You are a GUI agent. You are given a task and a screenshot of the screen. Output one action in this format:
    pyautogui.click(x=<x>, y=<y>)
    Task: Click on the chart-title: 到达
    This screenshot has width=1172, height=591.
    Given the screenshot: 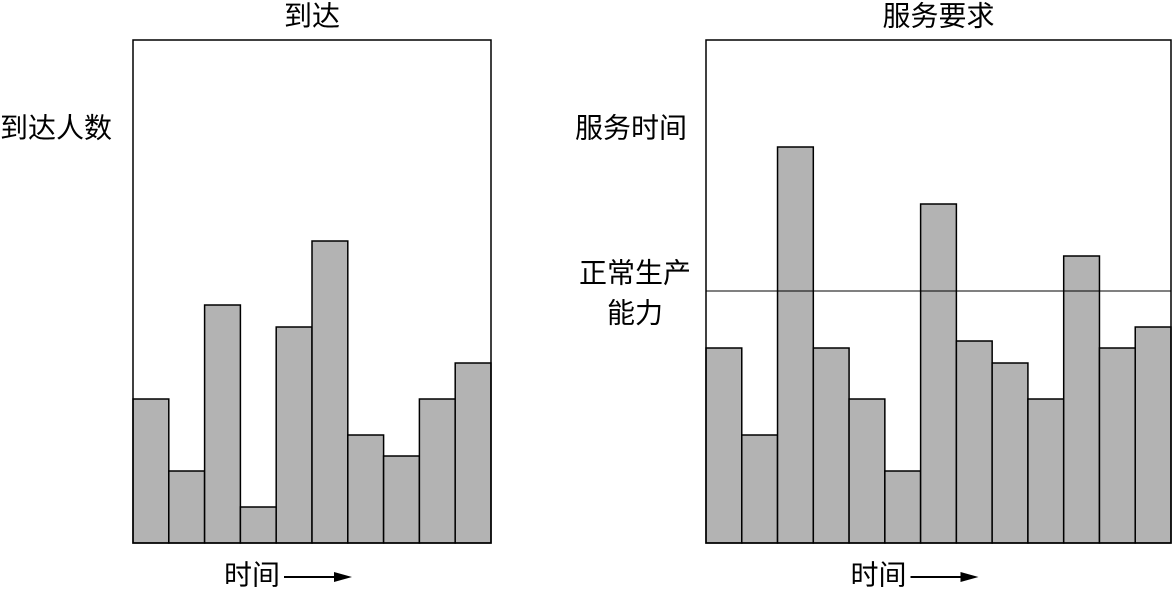 What is the action you would take?
    pyautogui.click(x=312, y=16)
    